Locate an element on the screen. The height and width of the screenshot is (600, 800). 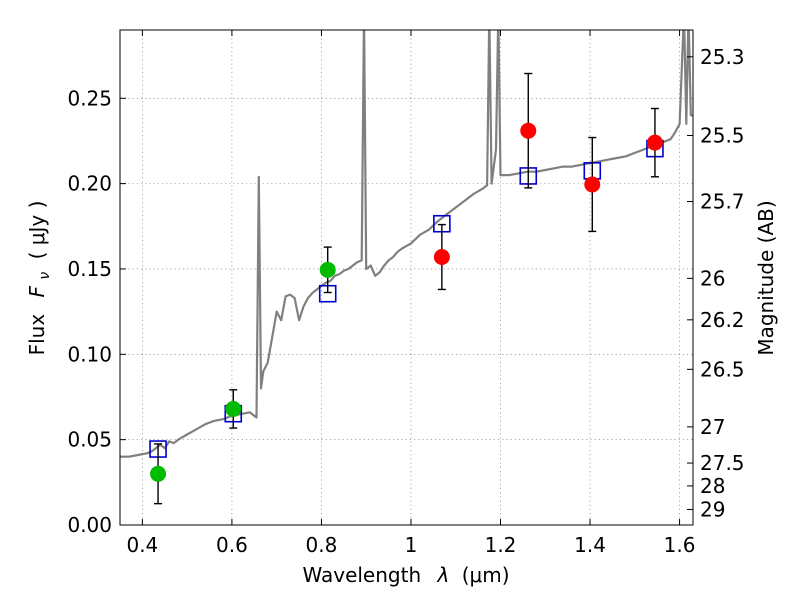
x-tick-label: 1.6 is located at coordinates (680, 545).